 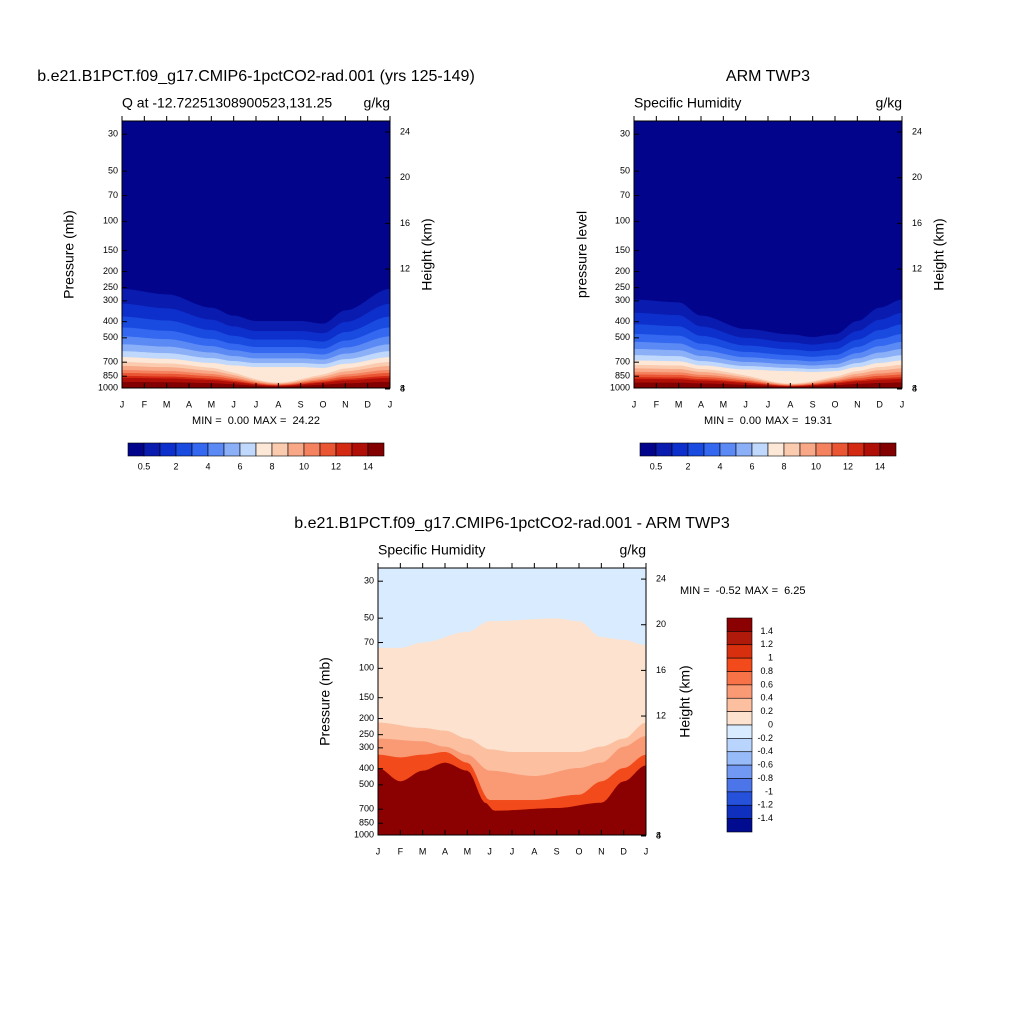 I want to click on y-axis-label: Pressure (mb), so click(x=325, y=701).